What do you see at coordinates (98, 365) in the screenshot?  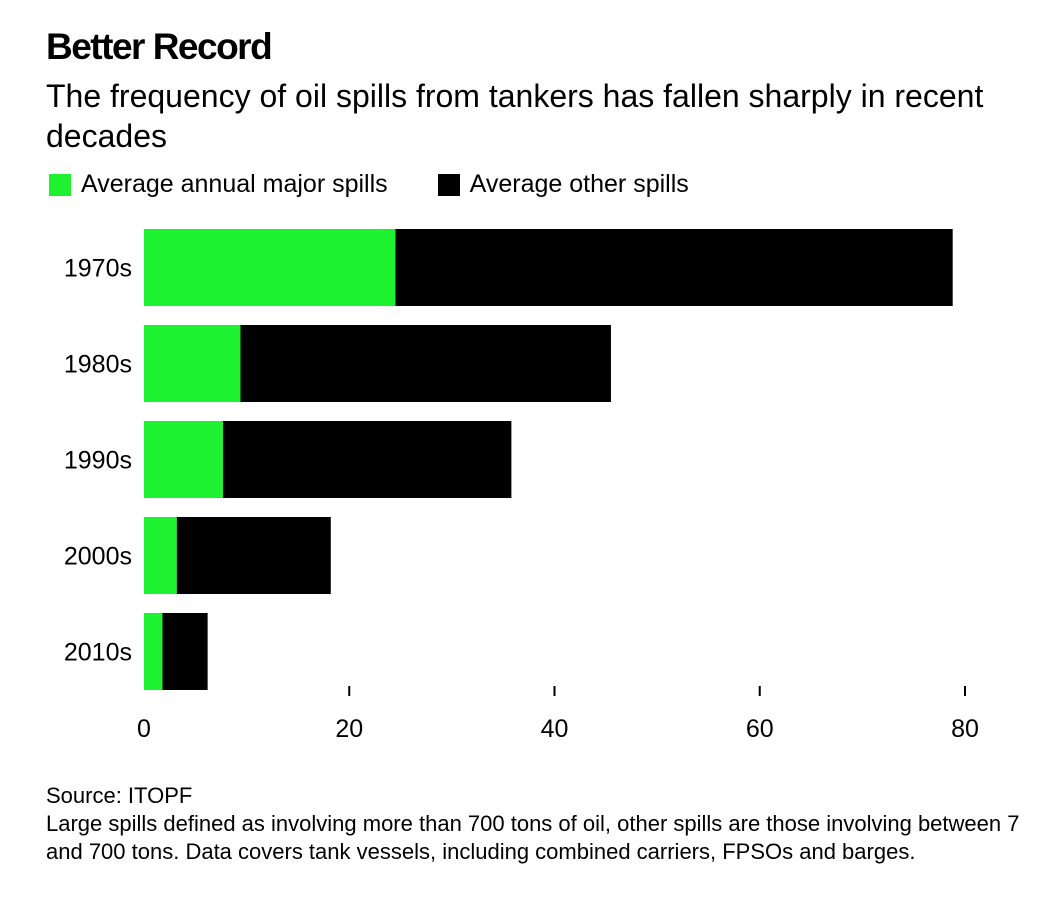 I see `y-tick-label-1980s: 1980s` at bounding box center [98, 365].